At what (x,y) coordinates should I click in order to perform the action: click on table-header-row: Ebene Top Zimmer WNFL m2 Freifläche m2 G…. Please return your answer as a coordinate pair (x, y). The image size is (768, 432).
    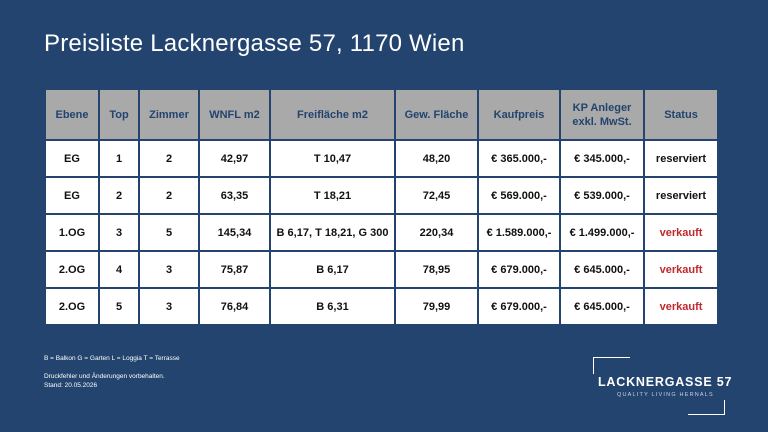
    Looking at the image, I should click on (381, 114).